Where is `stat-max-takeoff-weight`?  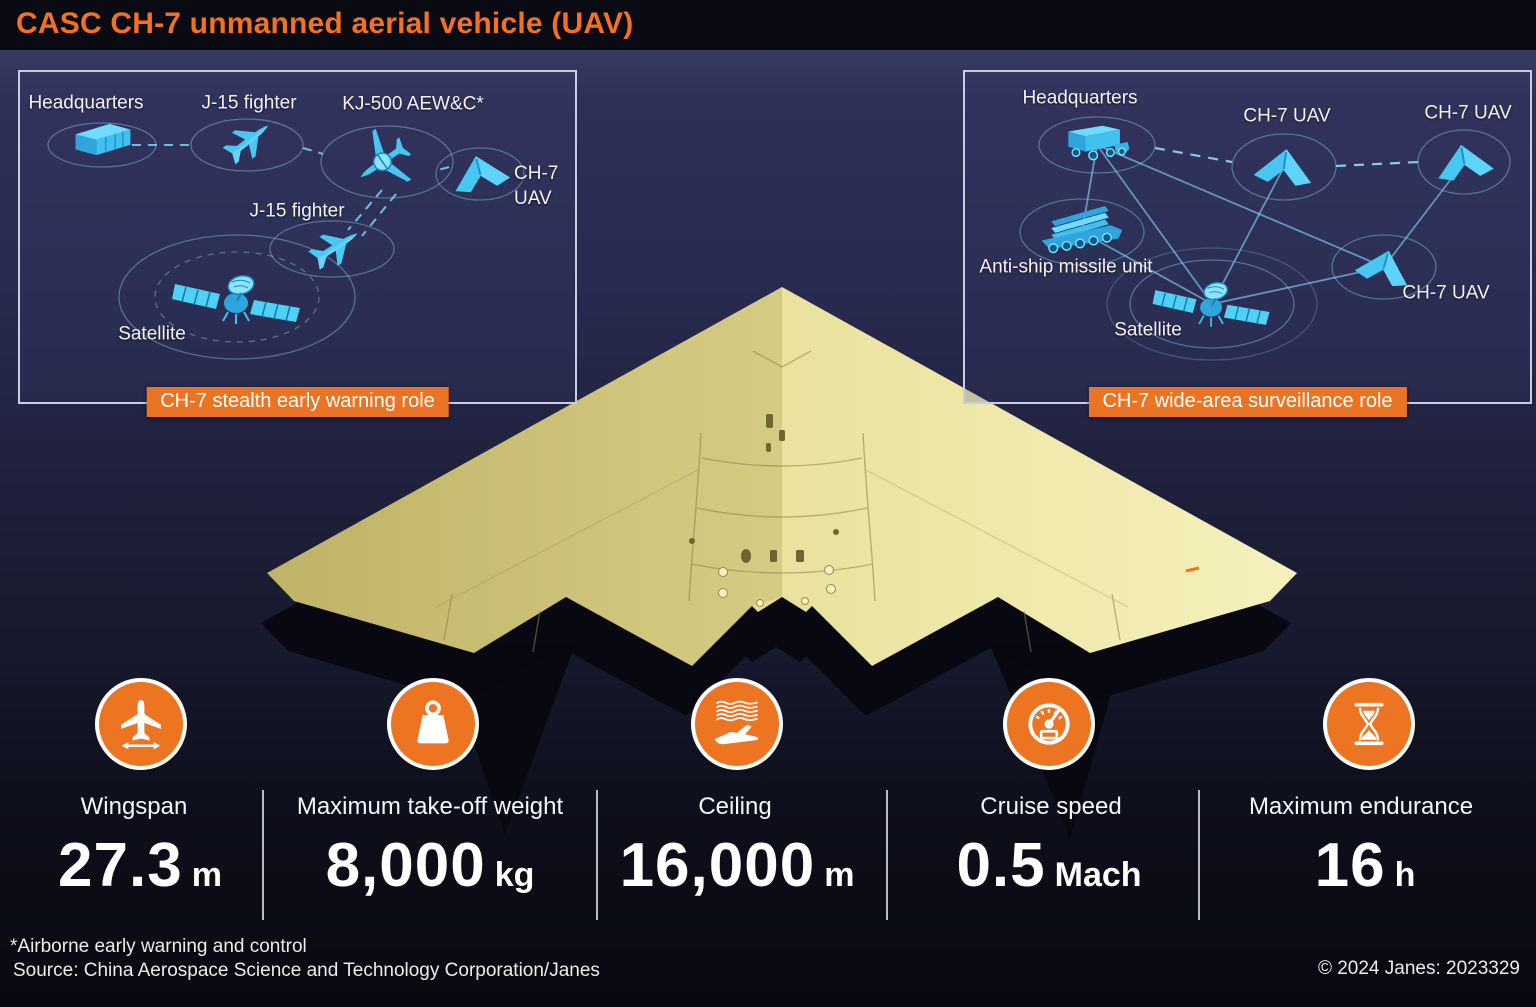
stat-max-takeoff-weight is located at coordinates (433, 724).